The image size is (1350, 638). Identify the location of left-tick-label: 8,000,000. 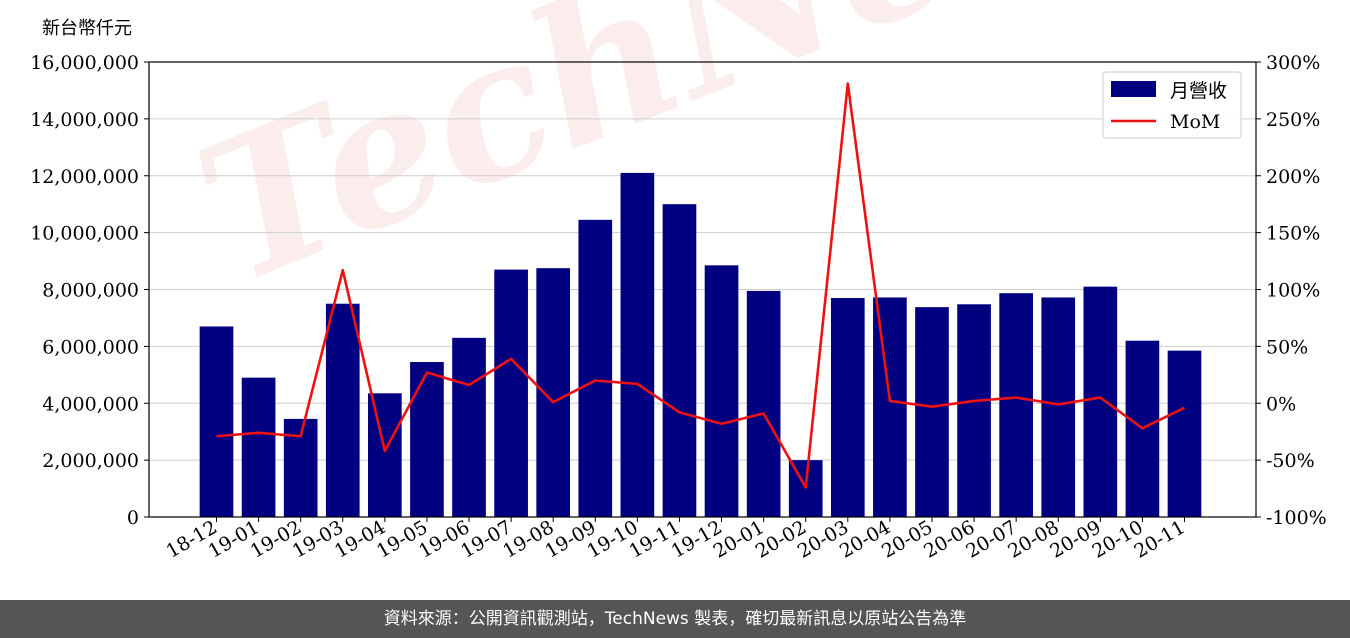
(90, 291).